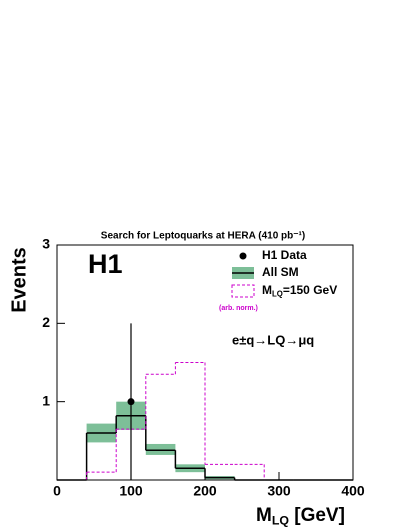 Image resolution: width=411 pixels, height=532 pixels. Describe the element at coordinates (105, 264) in the screenshot. I see `experiment-label: H1` at that location.